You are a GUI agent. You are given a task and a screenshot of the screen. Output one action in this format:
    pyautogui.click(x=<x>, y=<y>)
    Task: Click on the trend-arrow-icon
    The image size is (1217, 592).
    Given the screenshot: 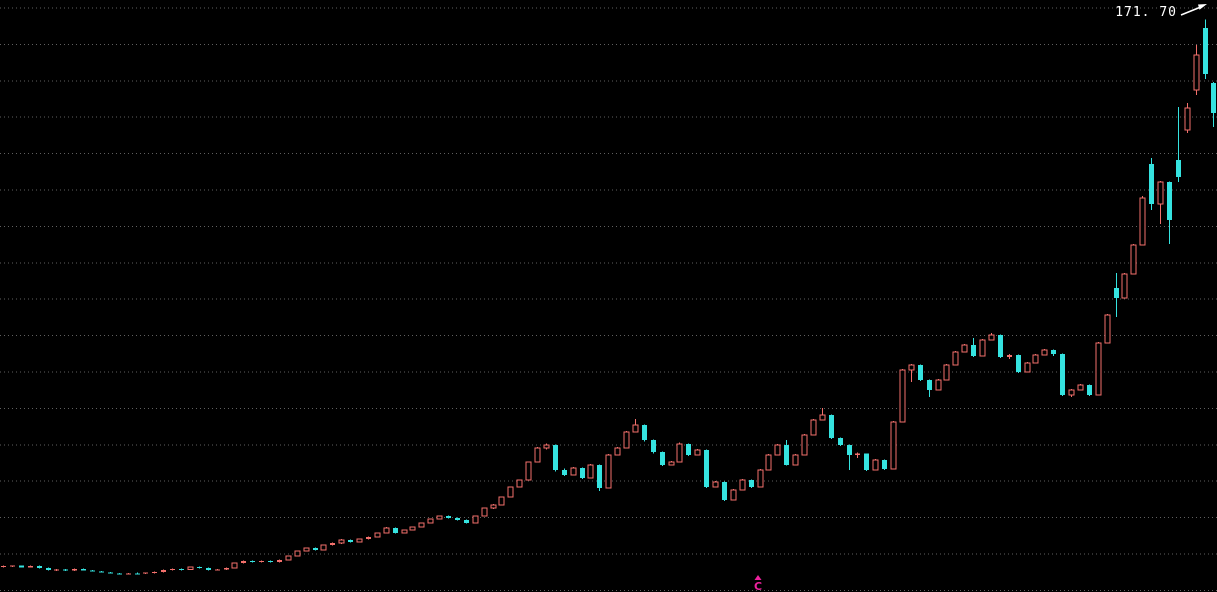 What is the action you would take?
    pyautogui.click(x=1193, y=10)
    